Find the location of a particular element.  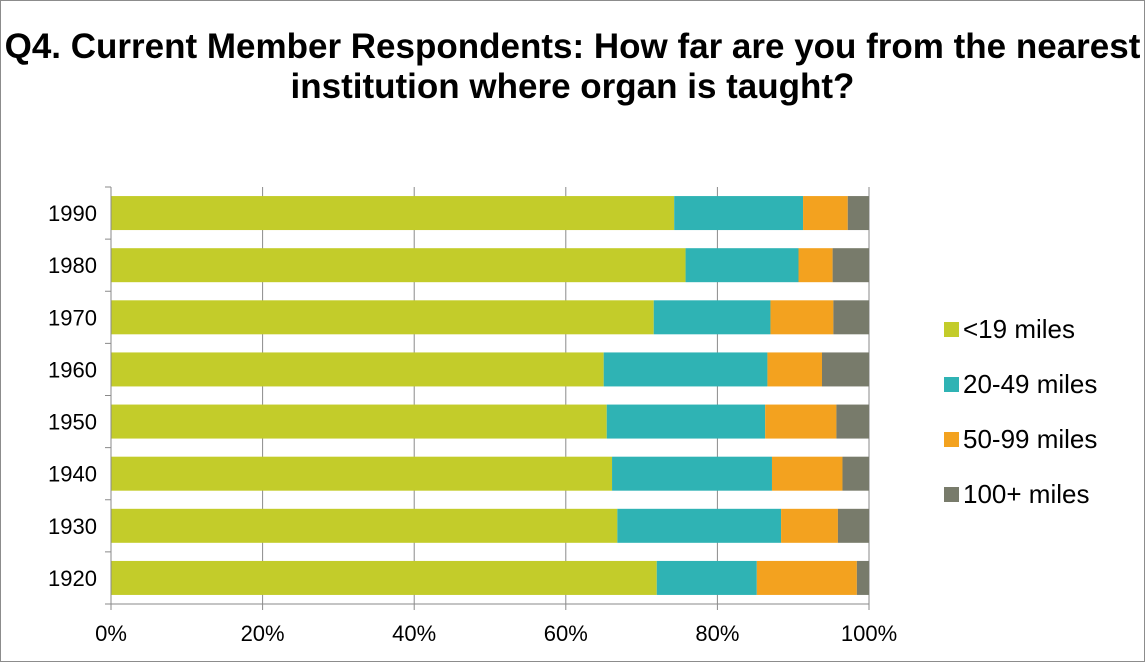

y-tick-label: 1970 is located at coordinates (72, 317).